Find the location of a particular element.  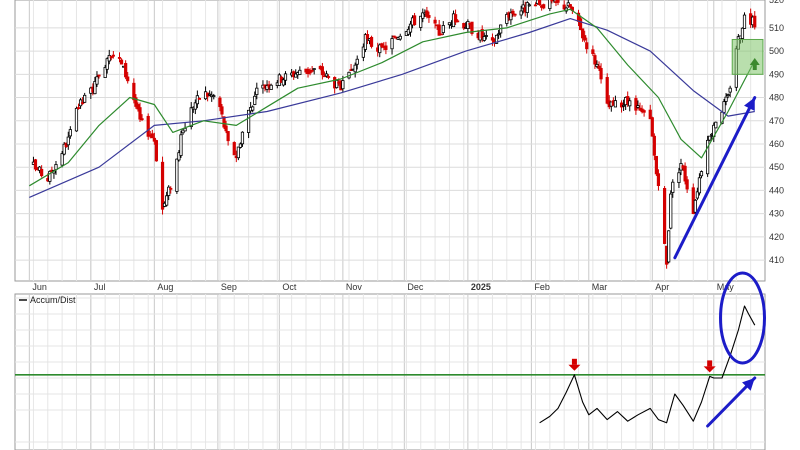

x-tick-label: Oct is located at coordinates (289, 287).